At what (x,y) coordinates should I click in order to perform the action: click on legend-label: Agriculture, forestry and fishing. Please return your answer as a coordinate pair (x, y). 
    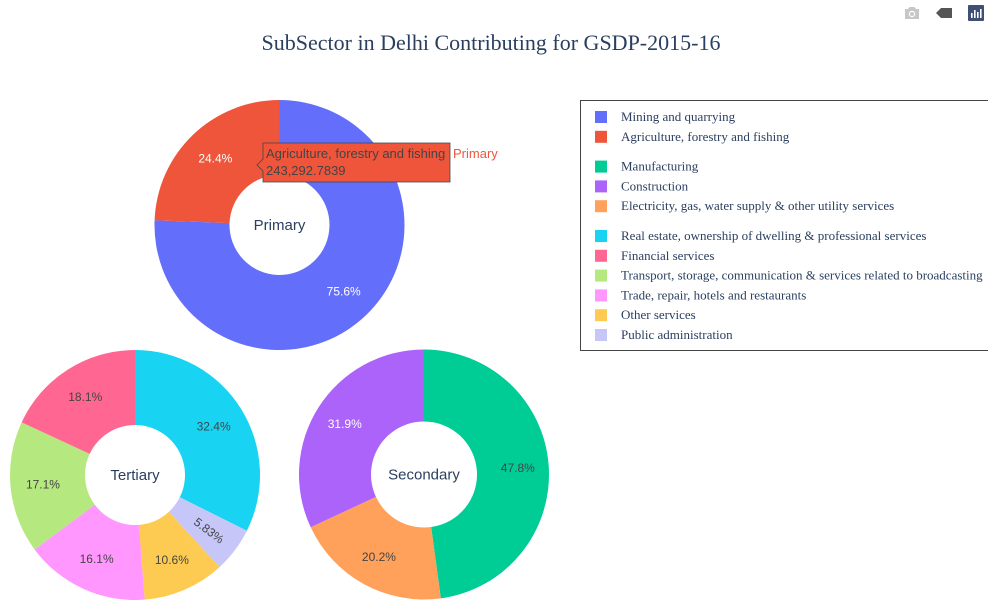
    Looking at the image, I should click on (705, 136).